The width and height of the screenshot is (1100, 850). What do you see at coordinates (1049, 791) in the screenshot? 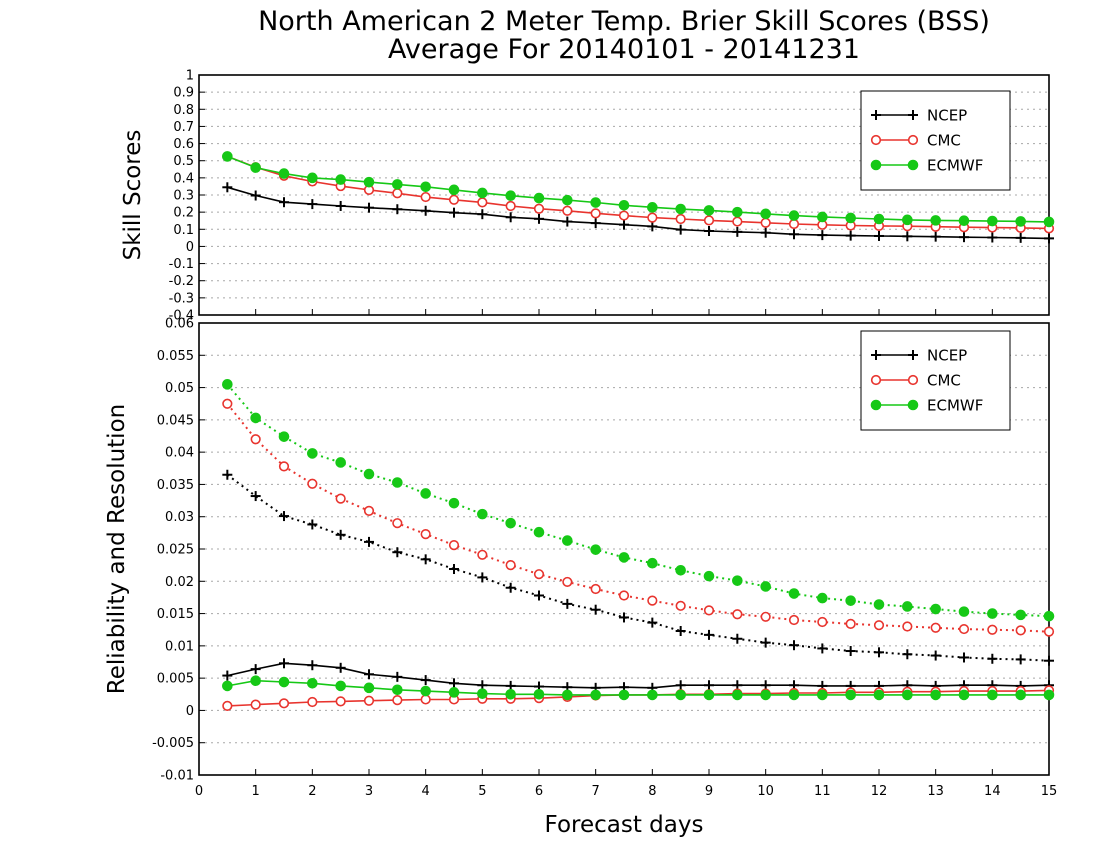
I see `x-tick-label: 15` at bounding box center [1049, 791].